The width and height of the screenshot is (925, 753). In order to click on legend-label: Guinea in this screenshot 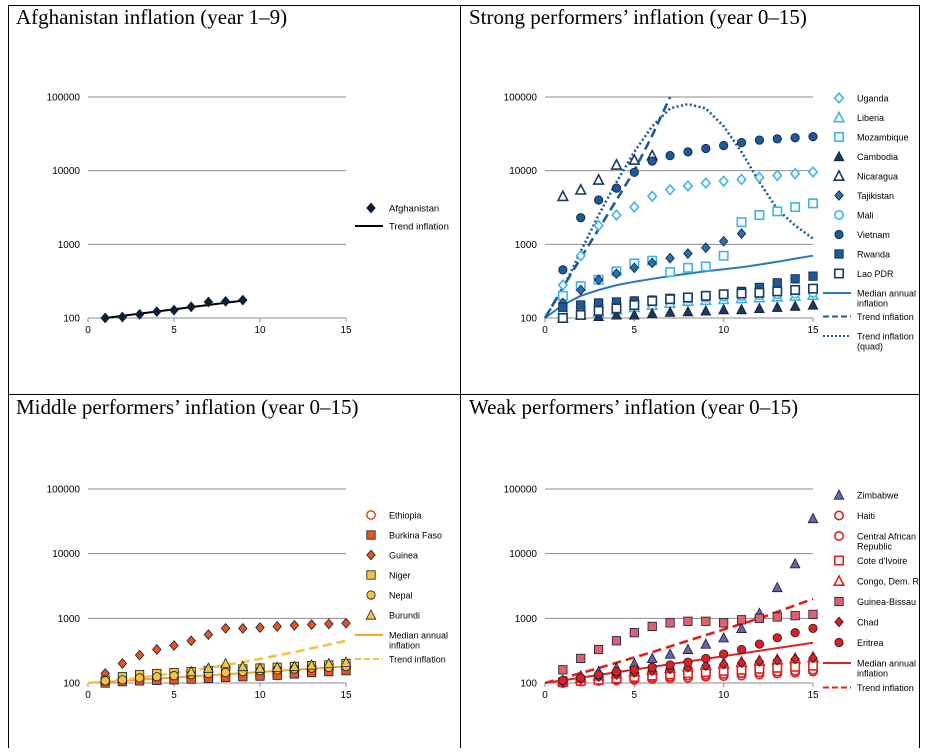, I will do `click(403, 556)`.